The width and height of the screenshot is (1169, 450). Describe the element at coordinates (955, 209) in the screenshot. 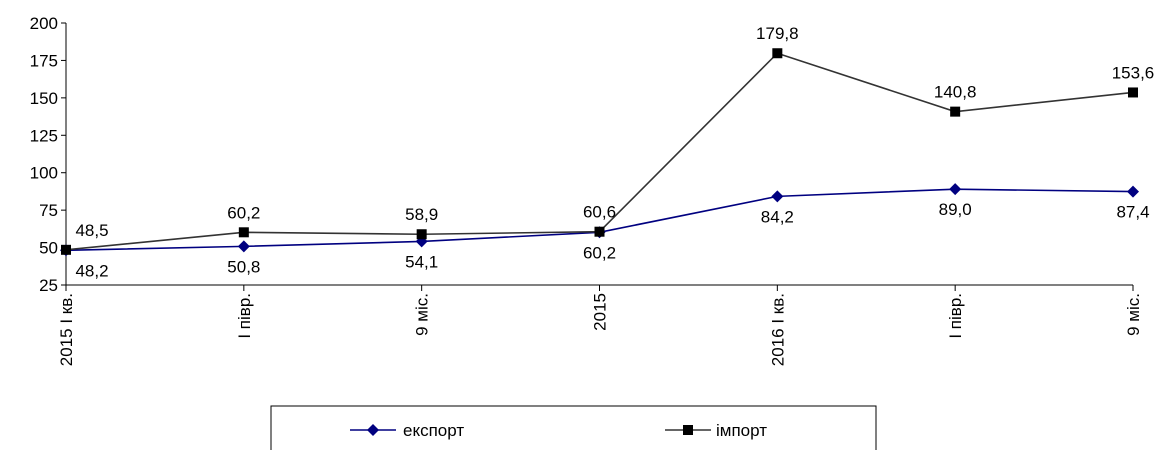

I see `export-data-label: 89,0` at that location.